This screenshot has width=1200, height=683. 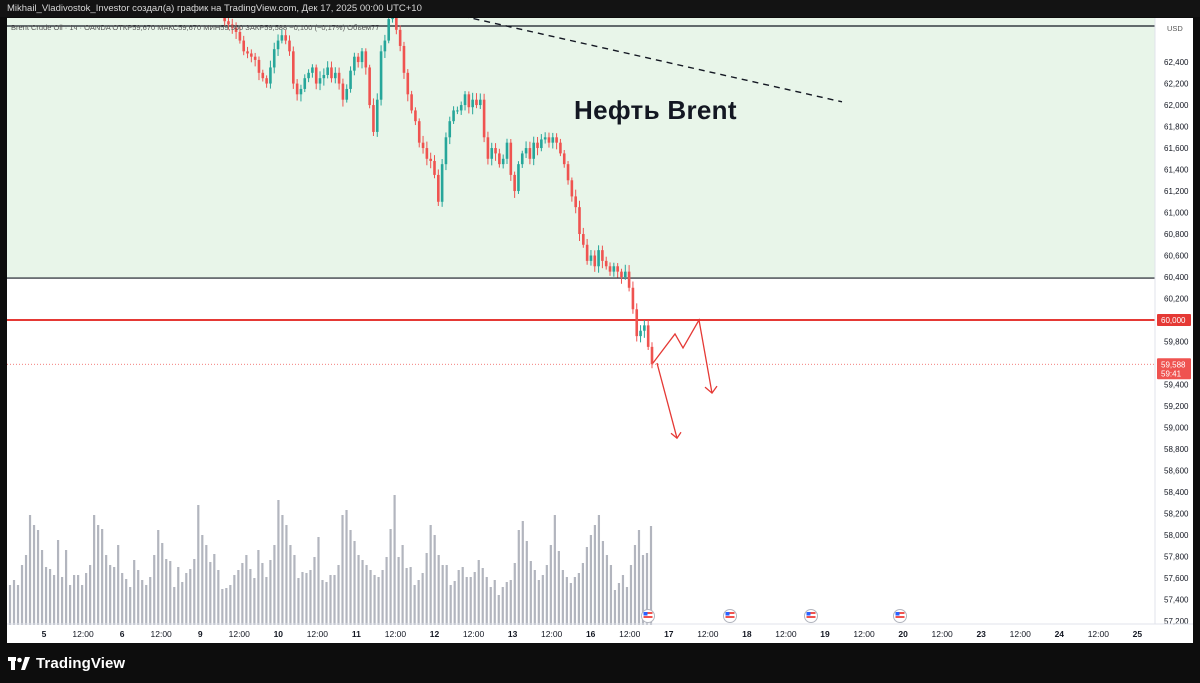 What do you see at coordinates (676, 435) in the screenshot?
I see `forecast-long-arrowhead` at bounding box center [676, 435].